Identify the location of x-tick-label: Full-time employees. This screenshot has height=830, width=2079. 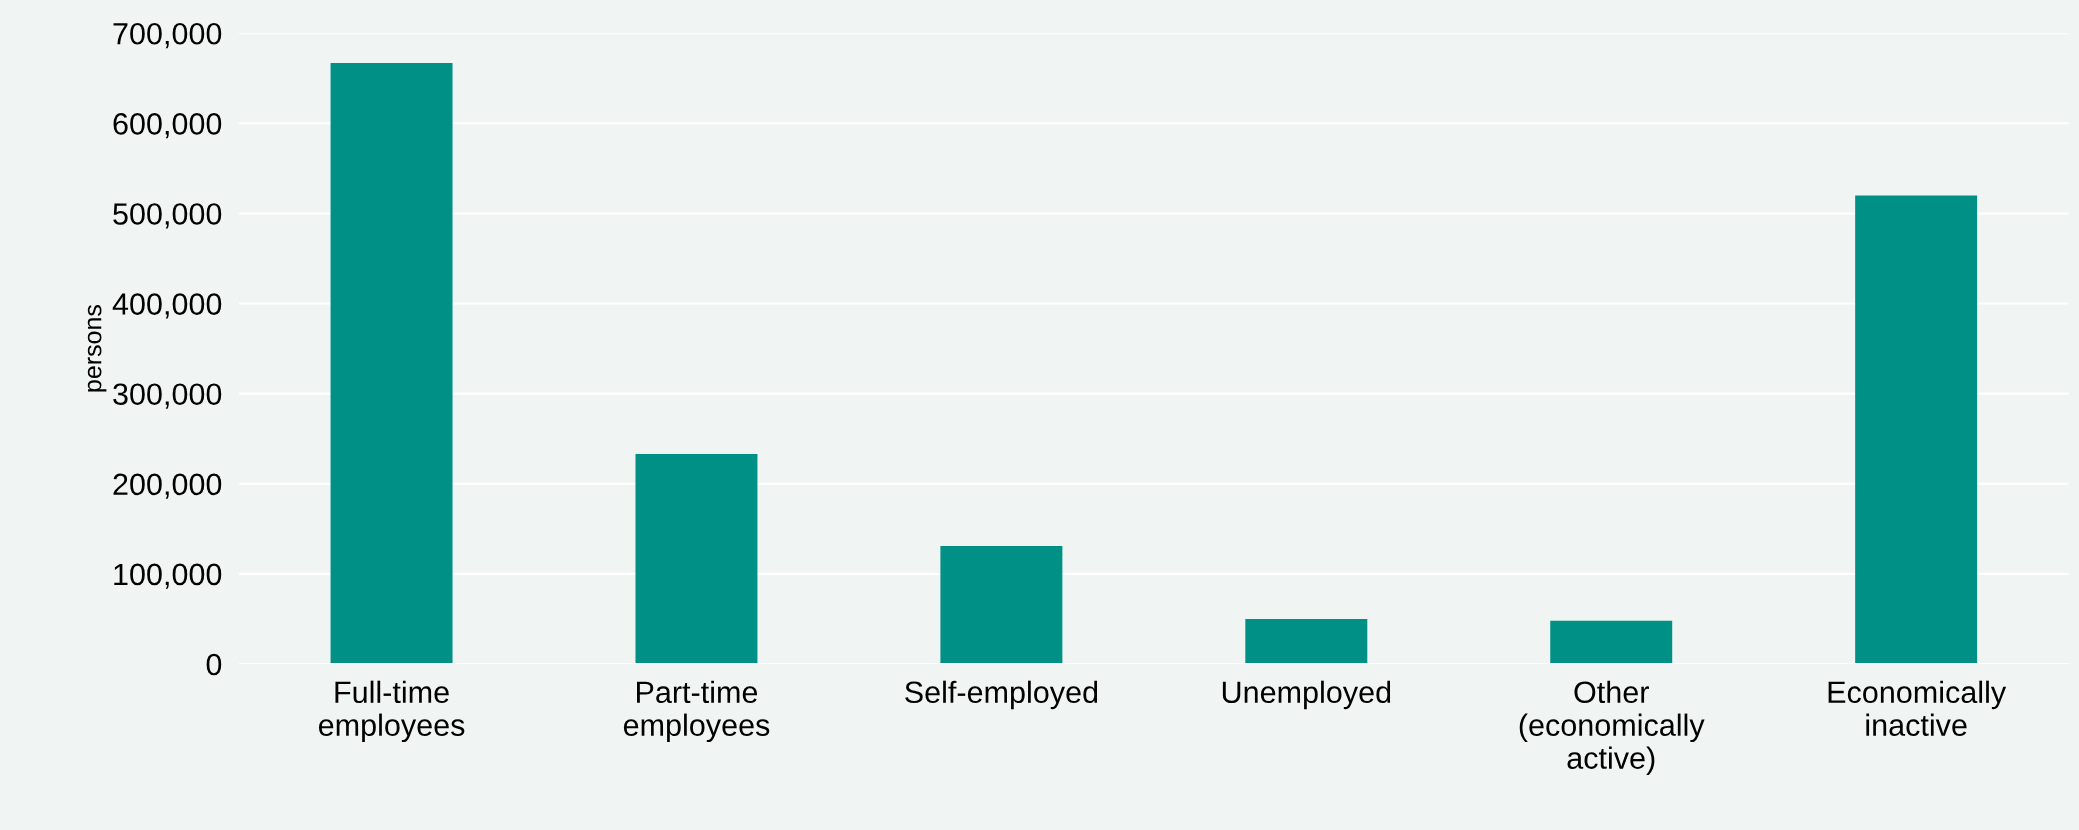
(391, 711).